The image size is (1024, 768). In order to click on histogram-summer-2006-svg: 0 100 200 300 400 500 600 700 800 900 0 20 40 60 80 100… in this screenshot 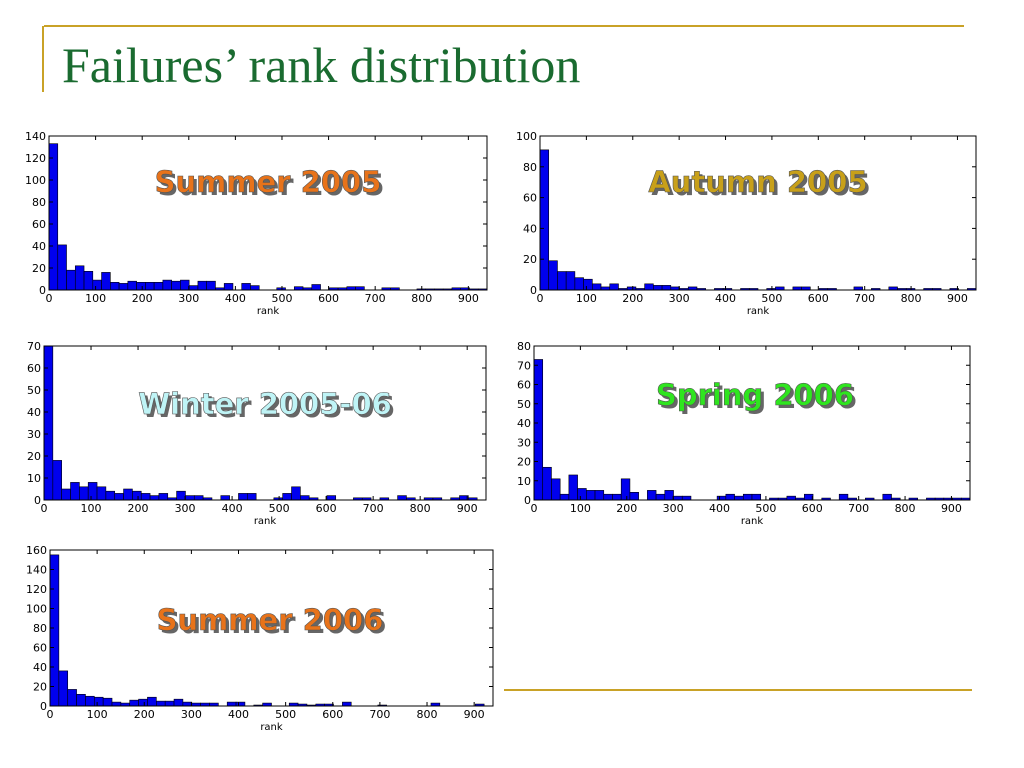, I will do `click(260, 638)`.